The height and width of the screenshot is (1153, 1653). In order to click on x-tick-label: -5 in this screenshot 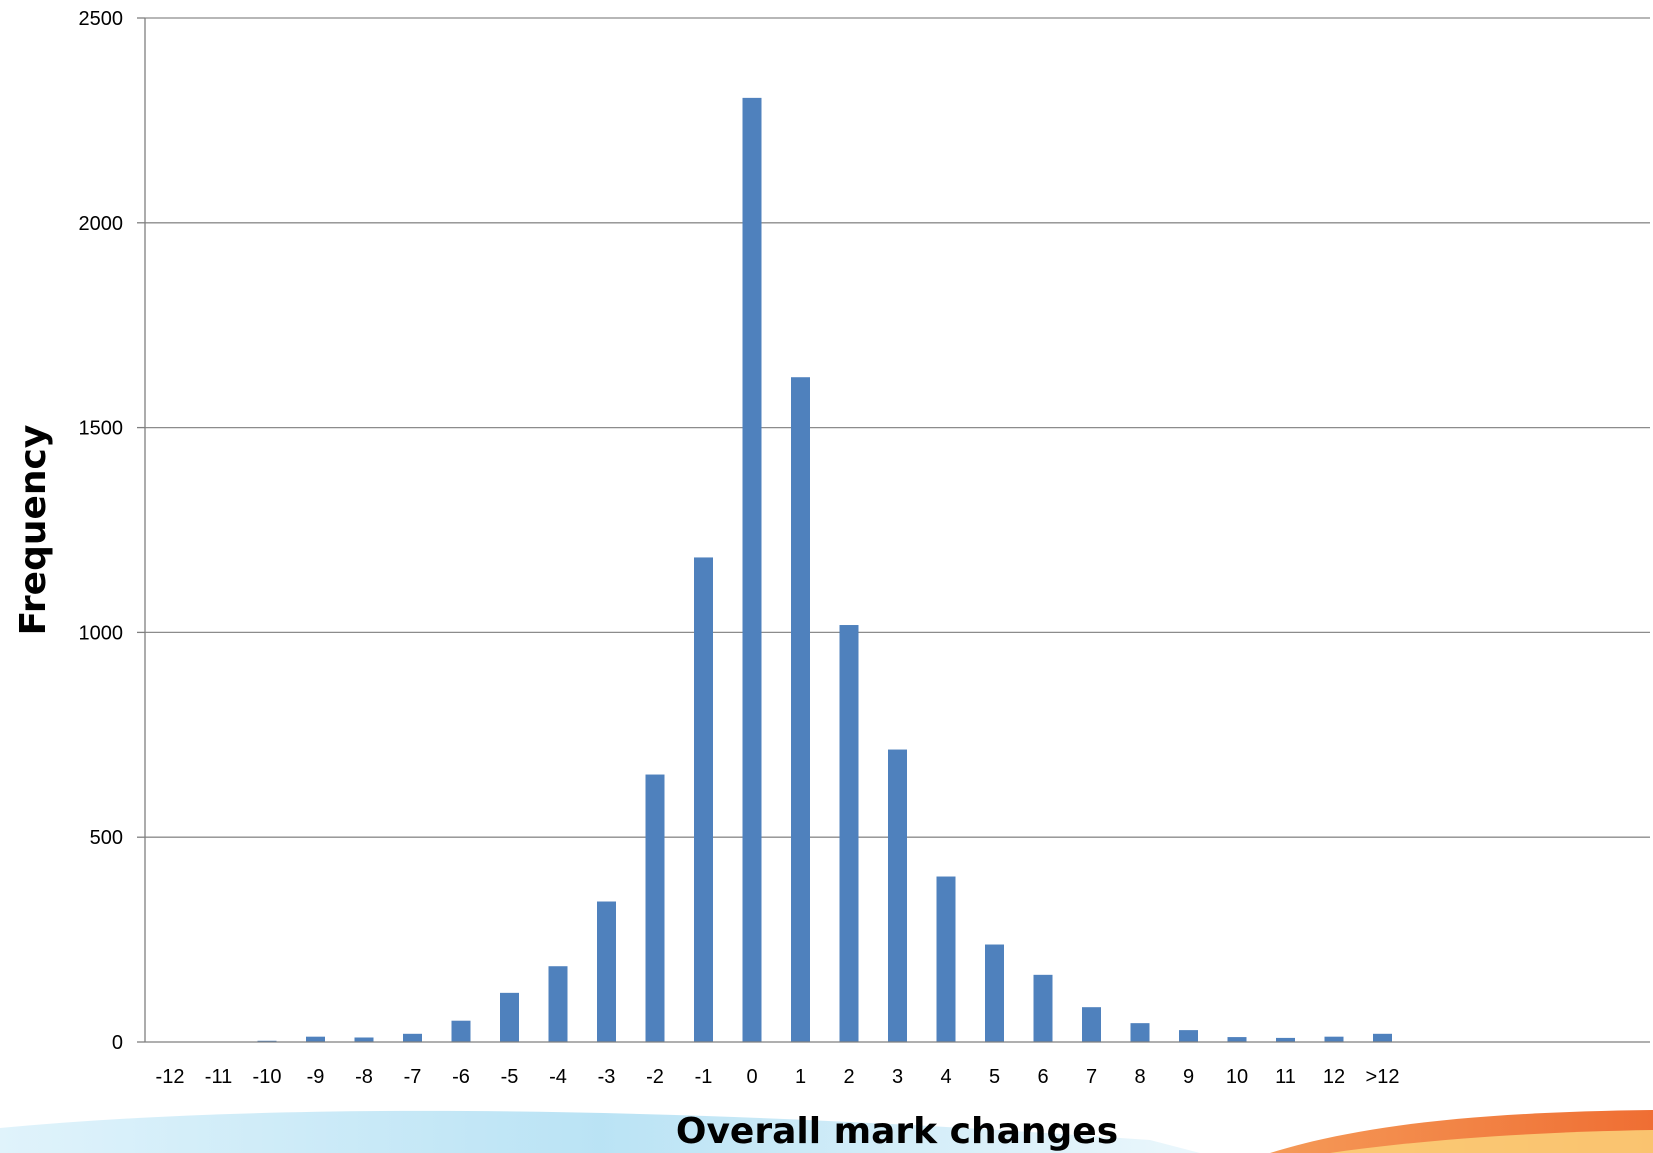, I will do `click(510, 1077)`.